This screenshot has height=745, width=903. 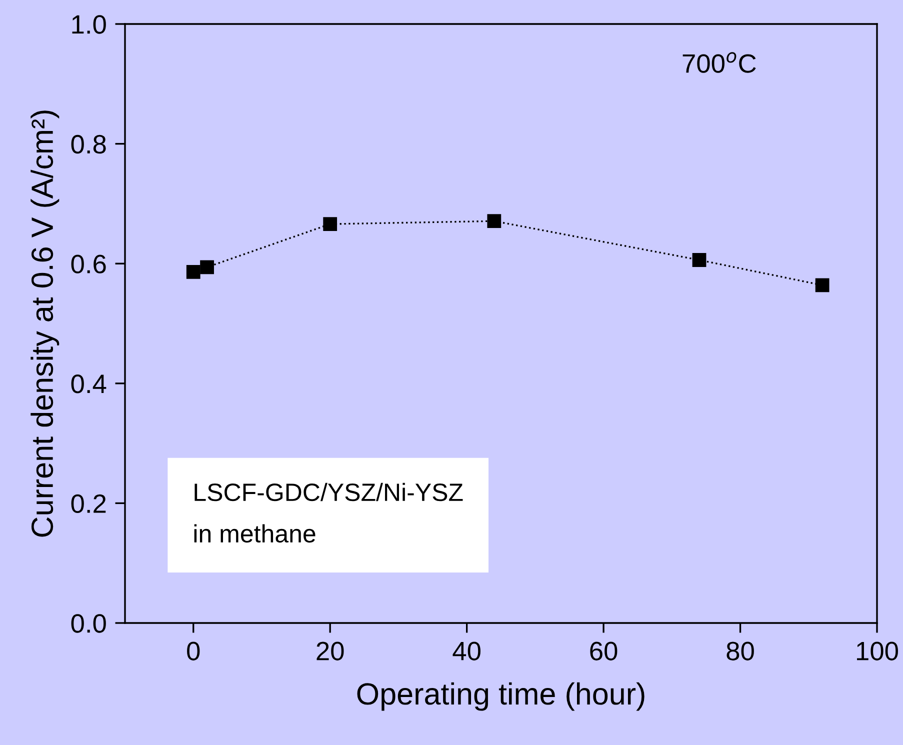 What do you see at coordinates (877, 651) in the screenshot?
I see `x-tick-label: 100` at bounding box center [877, 651].